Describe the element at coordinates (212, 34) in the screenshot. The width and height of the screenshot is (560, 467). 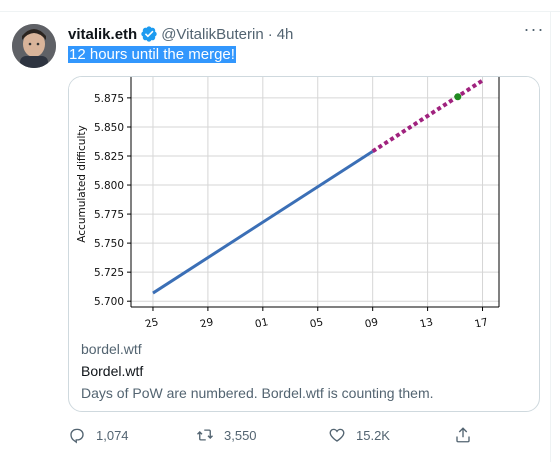
I see `author-handle: @VitalikButerin` at that location.